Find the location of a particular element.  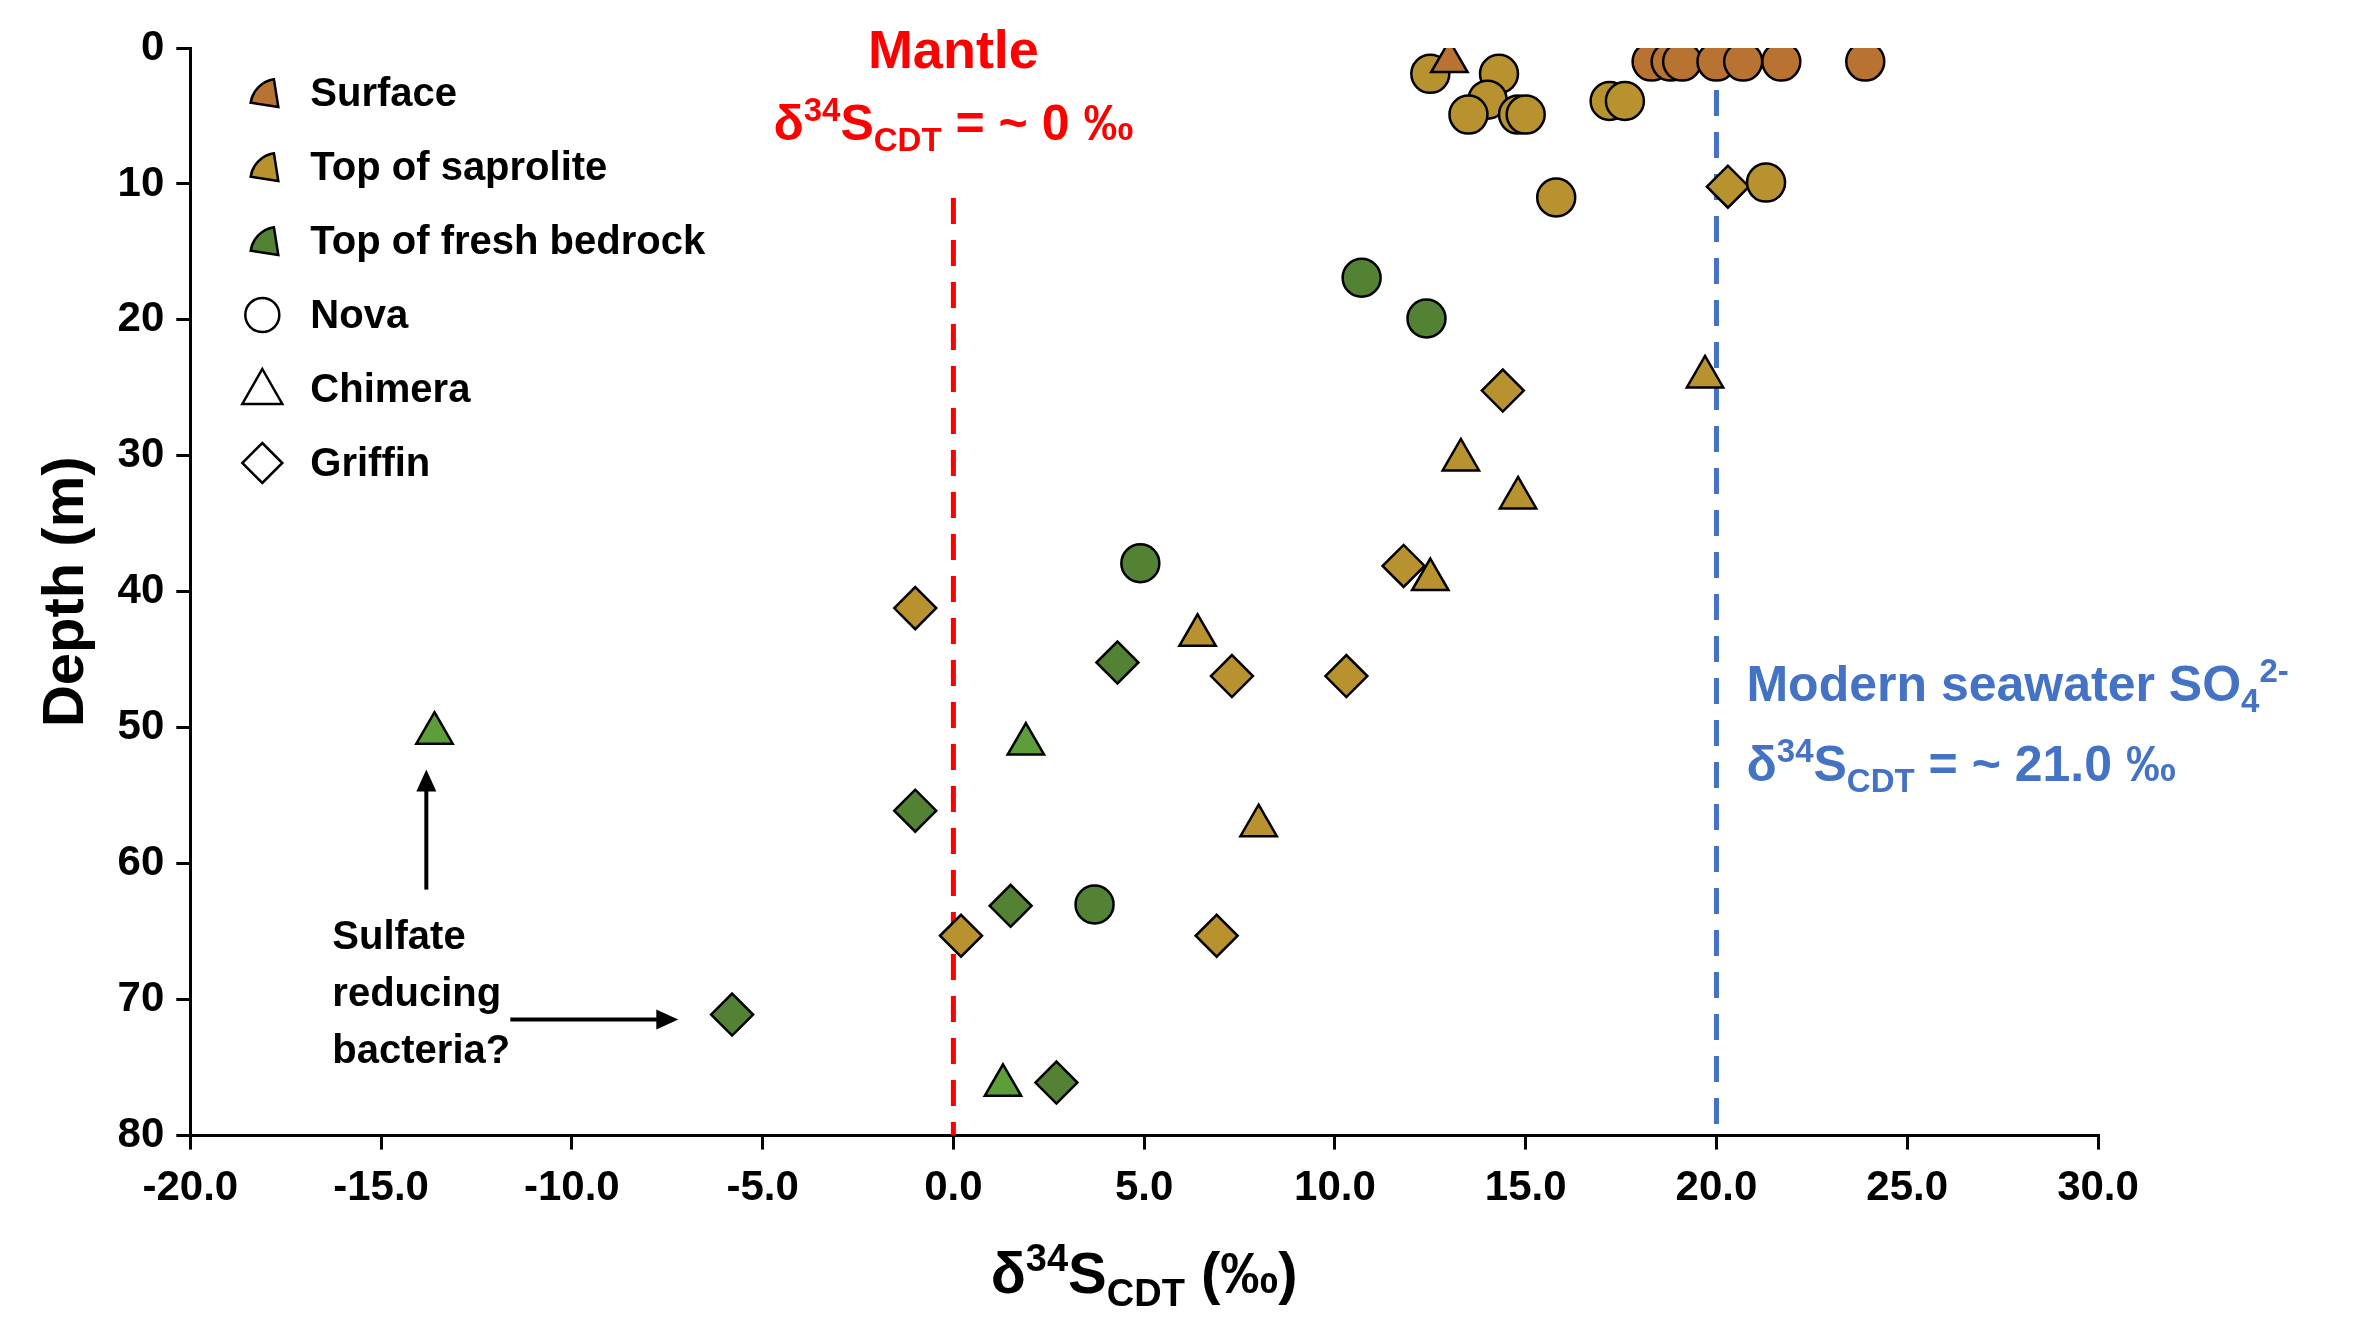

x-tick-label: 0.0 is located at coordinates (953, 1186).